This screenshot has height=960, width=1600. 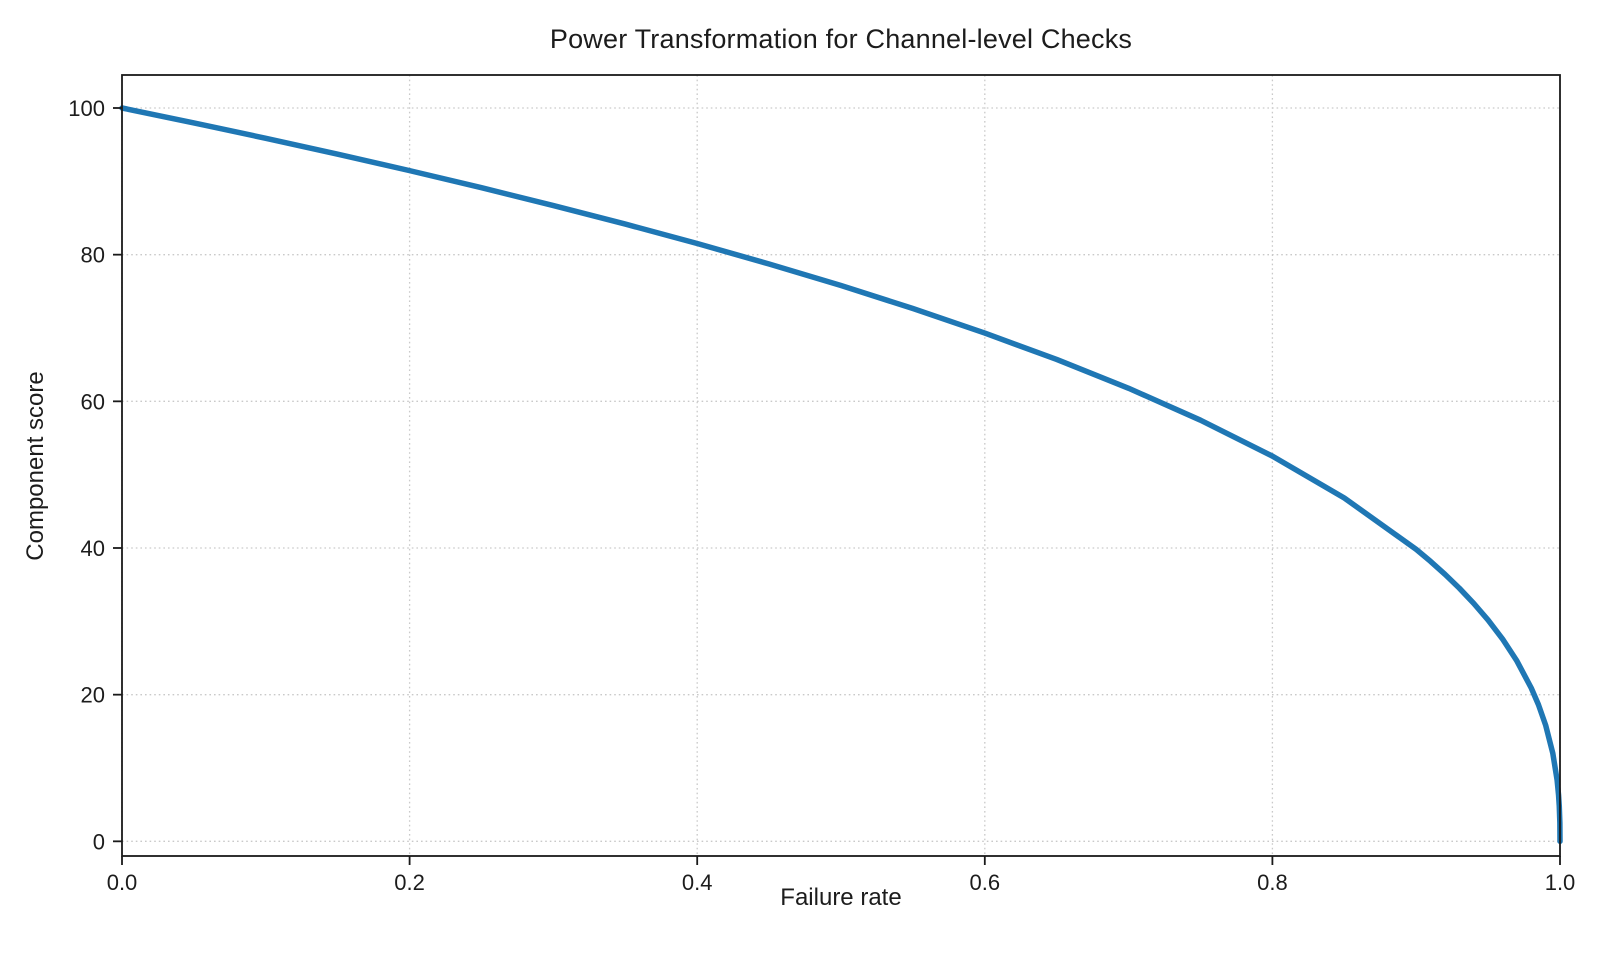 What do you see at coordinates (985, 882) in the screenshot?
I see `x-tick-label: 0.6` at bounding box center [985, 882].